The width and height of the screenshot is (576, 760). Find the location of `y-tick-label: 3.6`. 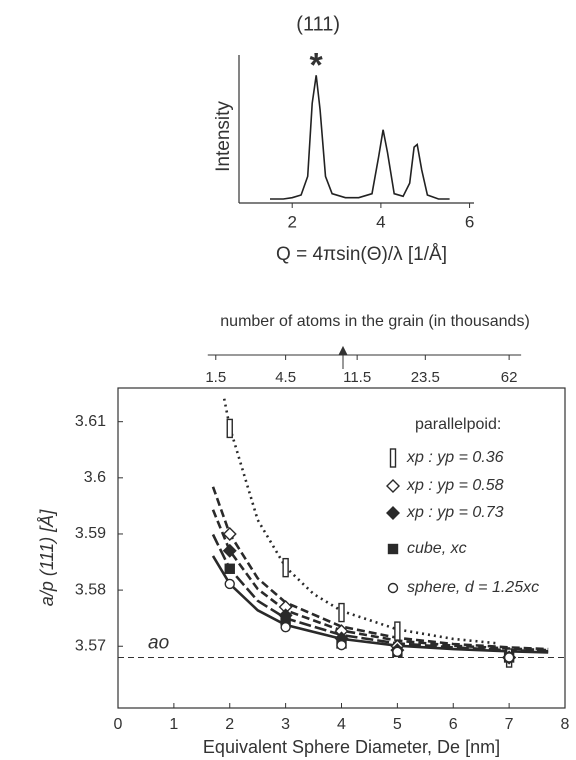

y-tick-label: 3.6 is located at coordinates (95, 477).